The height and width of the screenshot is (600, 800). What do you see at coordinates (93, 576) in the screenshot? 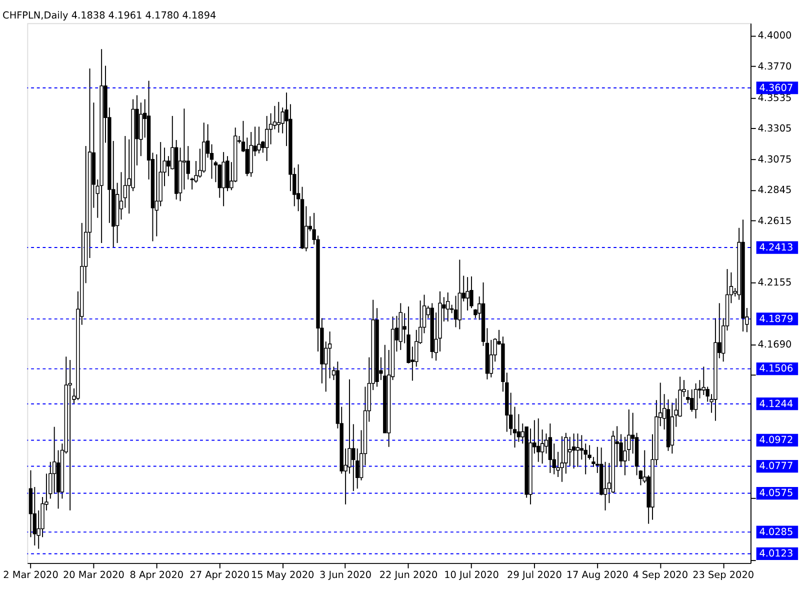
I see `x-tick-label: 20 Mar 2020` at bounding box center [93, 576].